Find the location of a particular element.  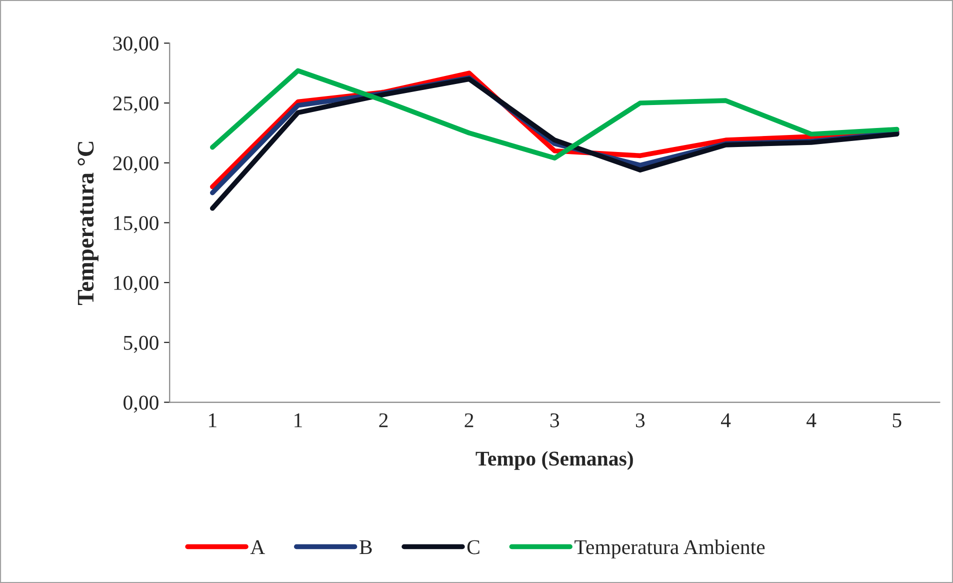

y-tick-label: 10,00 is located at coordinates (136, 284).